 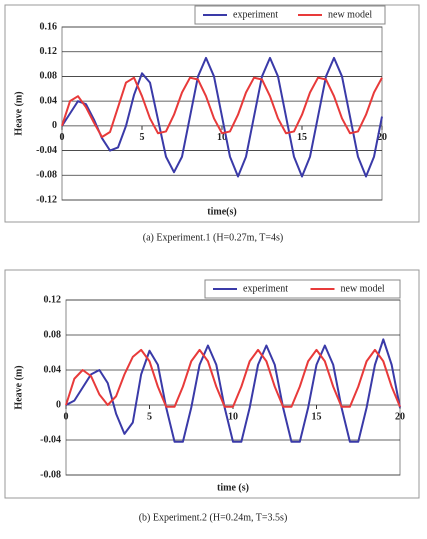 I want to click on caption: (a) Experiment.1 (H=0.27m, T=4s), so click(x=213, y=237).